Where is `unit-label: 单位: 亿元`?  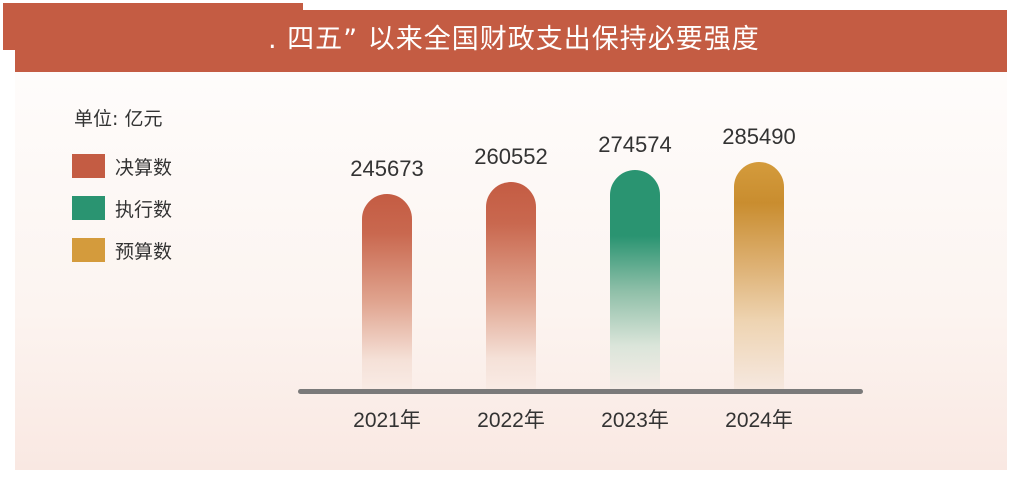 unit-label: 单位: 亿元 is located at coordinates (118, 119).